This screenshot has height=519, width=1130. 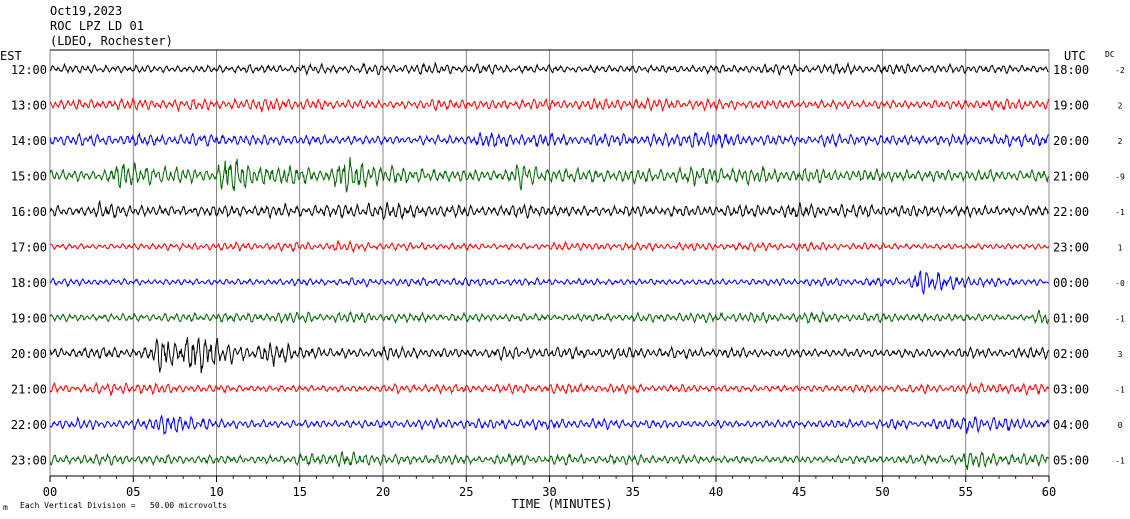 I want to click on dc-offset-label: 0, so click(x=1120, y=425).